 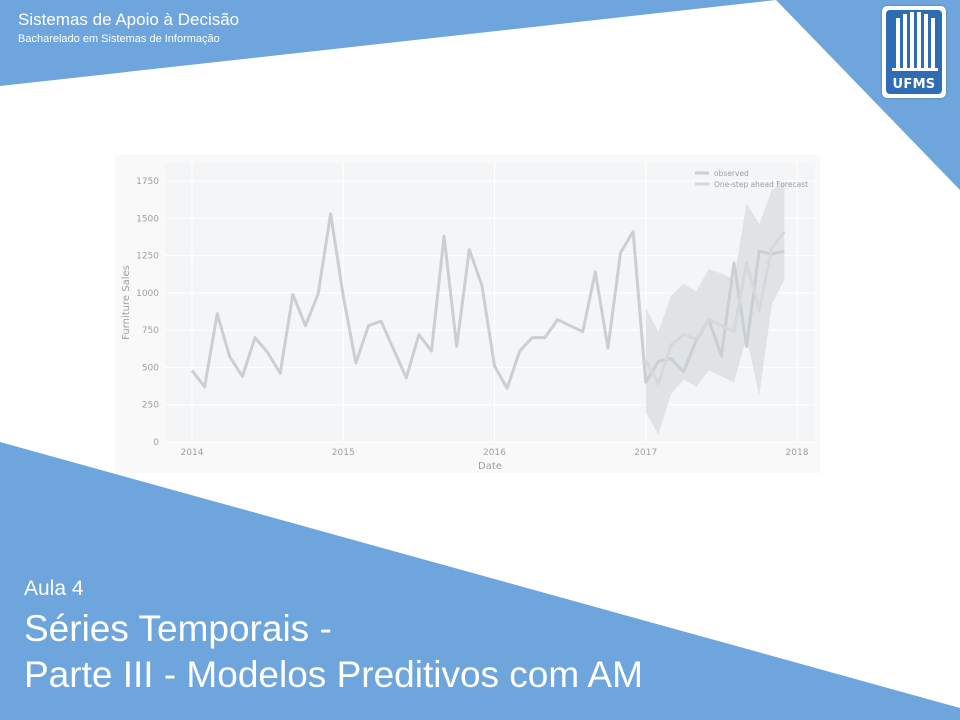 What do you see at coordinates (494, 453) in the screenshot?
I see `x-tick-label: 2016` at bounding box center [494, 453].